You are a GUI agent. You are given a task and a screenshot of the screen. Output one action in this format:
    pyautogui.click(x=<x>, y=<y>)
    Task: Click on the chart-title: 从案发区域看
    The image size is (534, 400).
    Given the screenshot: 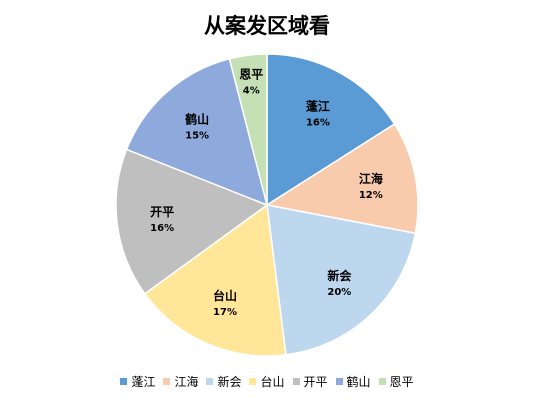 What is the action you would take?
    pyautogui.click(x=267, y=26)
    